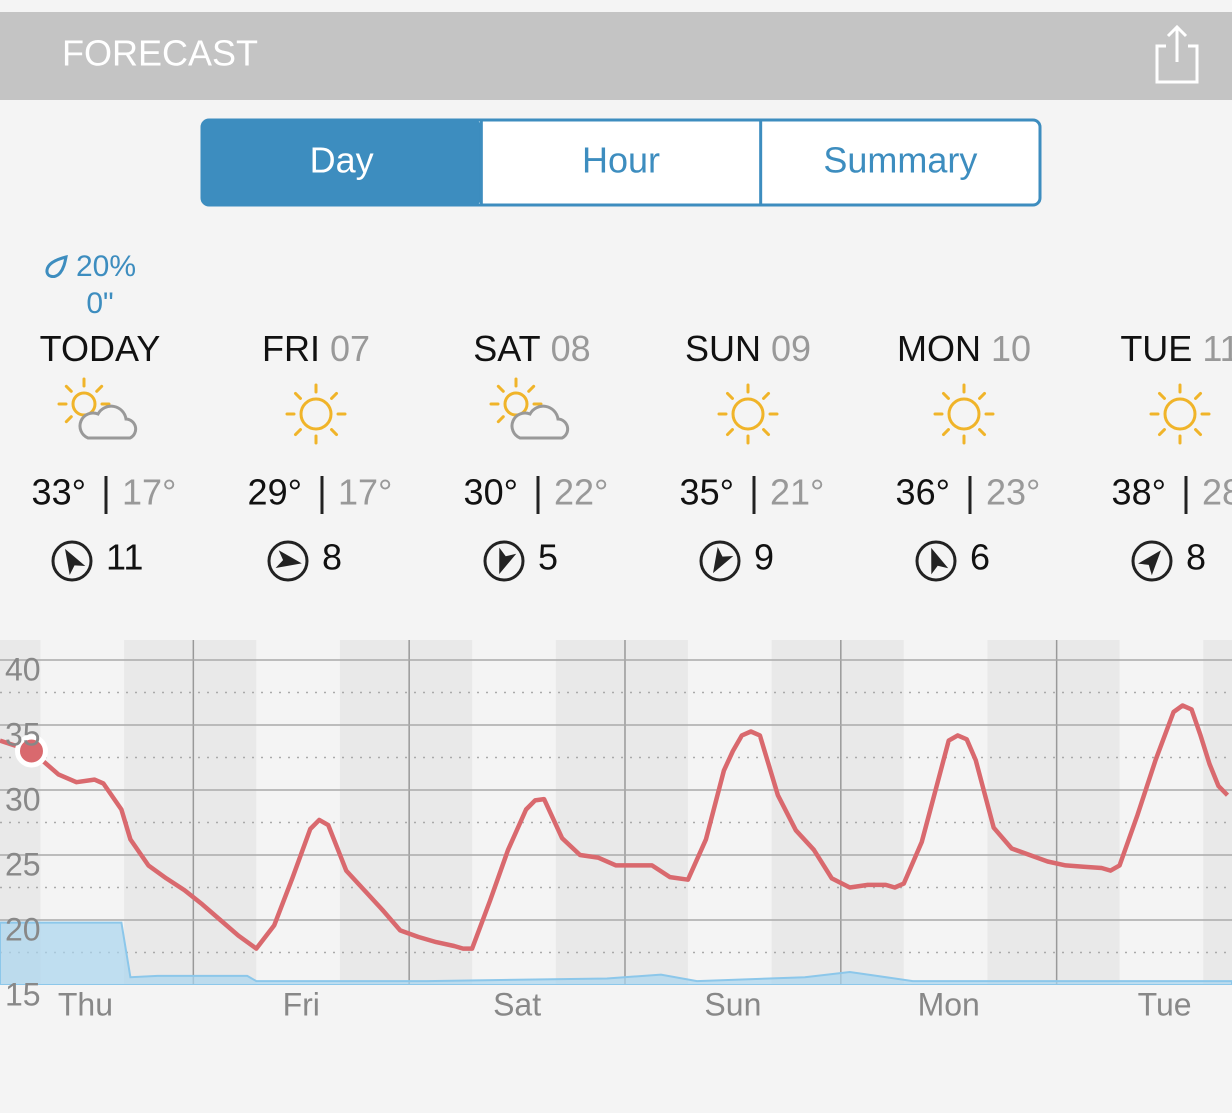 The height and width of the screenshot is (1113, 1232). Describe the element at coordinates (23, 799) in the screenshot. I see `y-tick-label: 30` at that location.